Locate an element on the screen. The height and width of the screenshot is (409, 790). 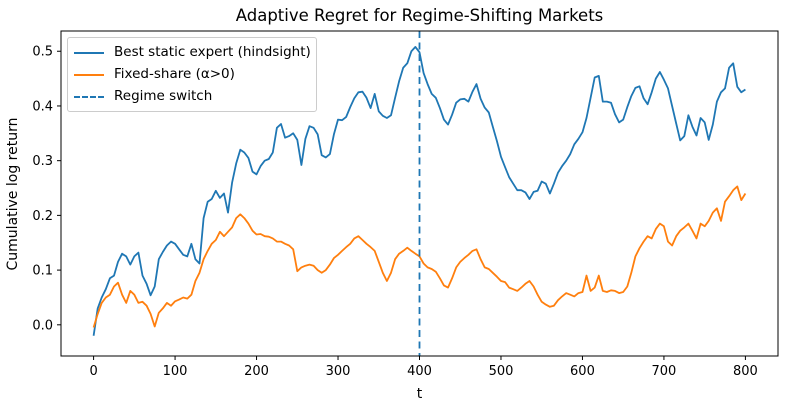
x-tick-label: 800 is located at coordinates (745, 371).